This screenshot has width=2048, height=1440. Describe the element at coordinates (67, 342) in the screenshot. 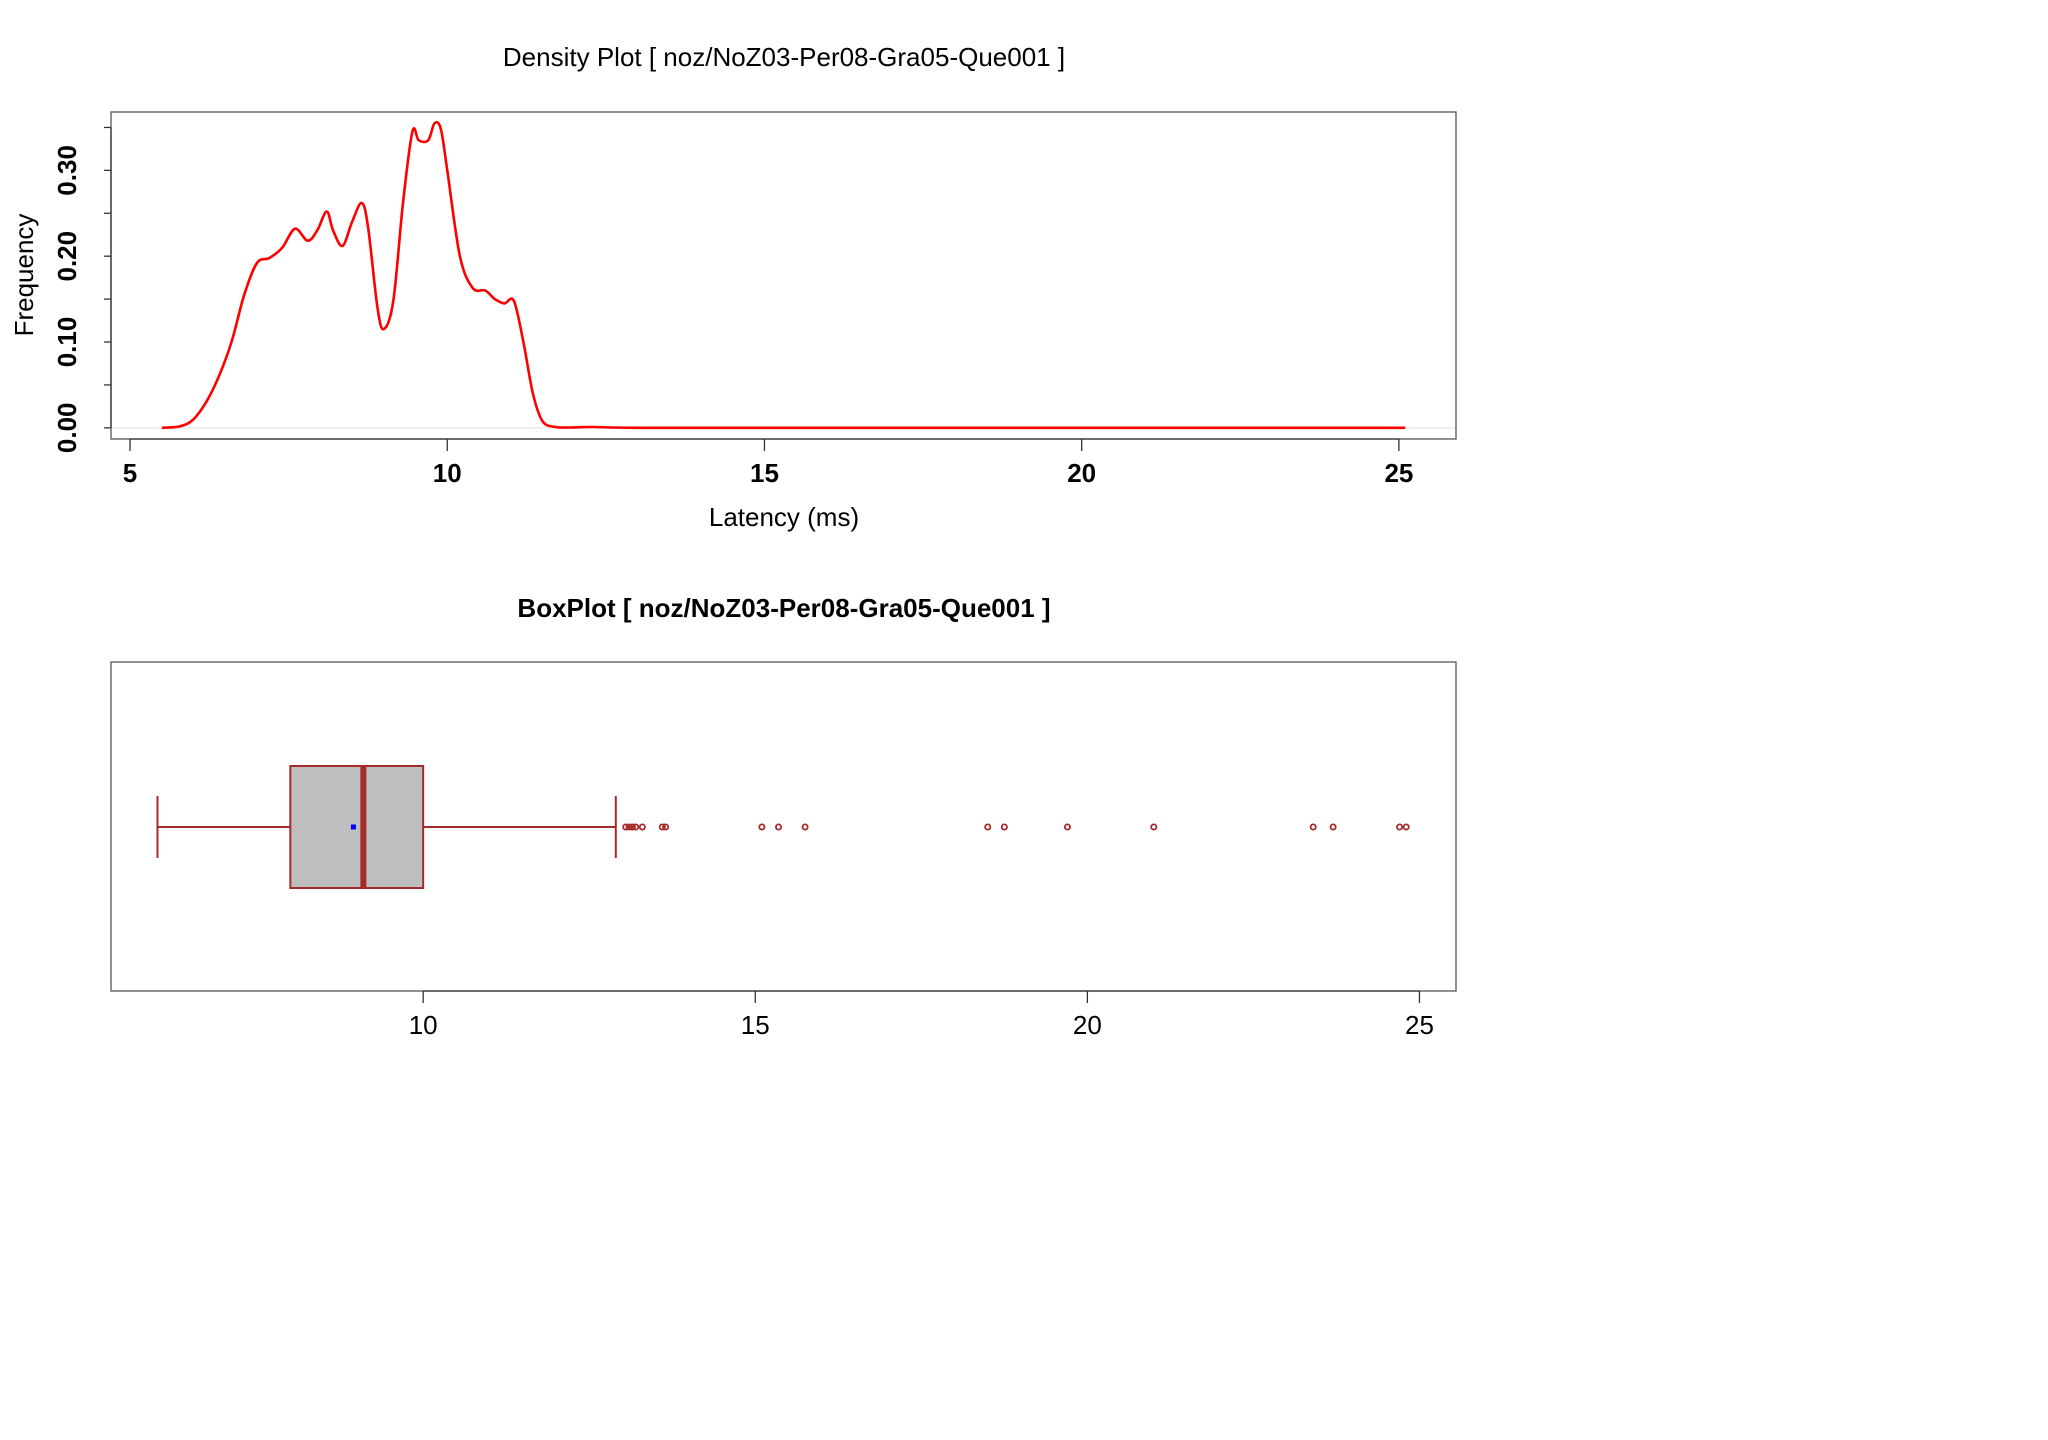

I see `density-y-tick-label: 0.10` at that location.